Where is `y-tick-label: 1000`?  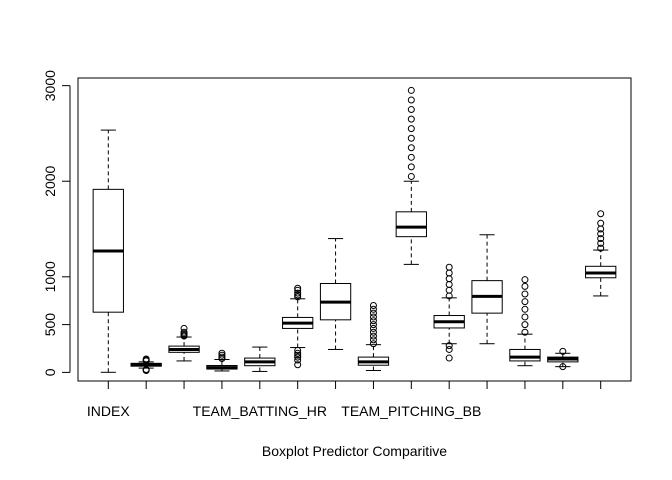
y-tick-label: 1000 is located at coordinates (50, 276).